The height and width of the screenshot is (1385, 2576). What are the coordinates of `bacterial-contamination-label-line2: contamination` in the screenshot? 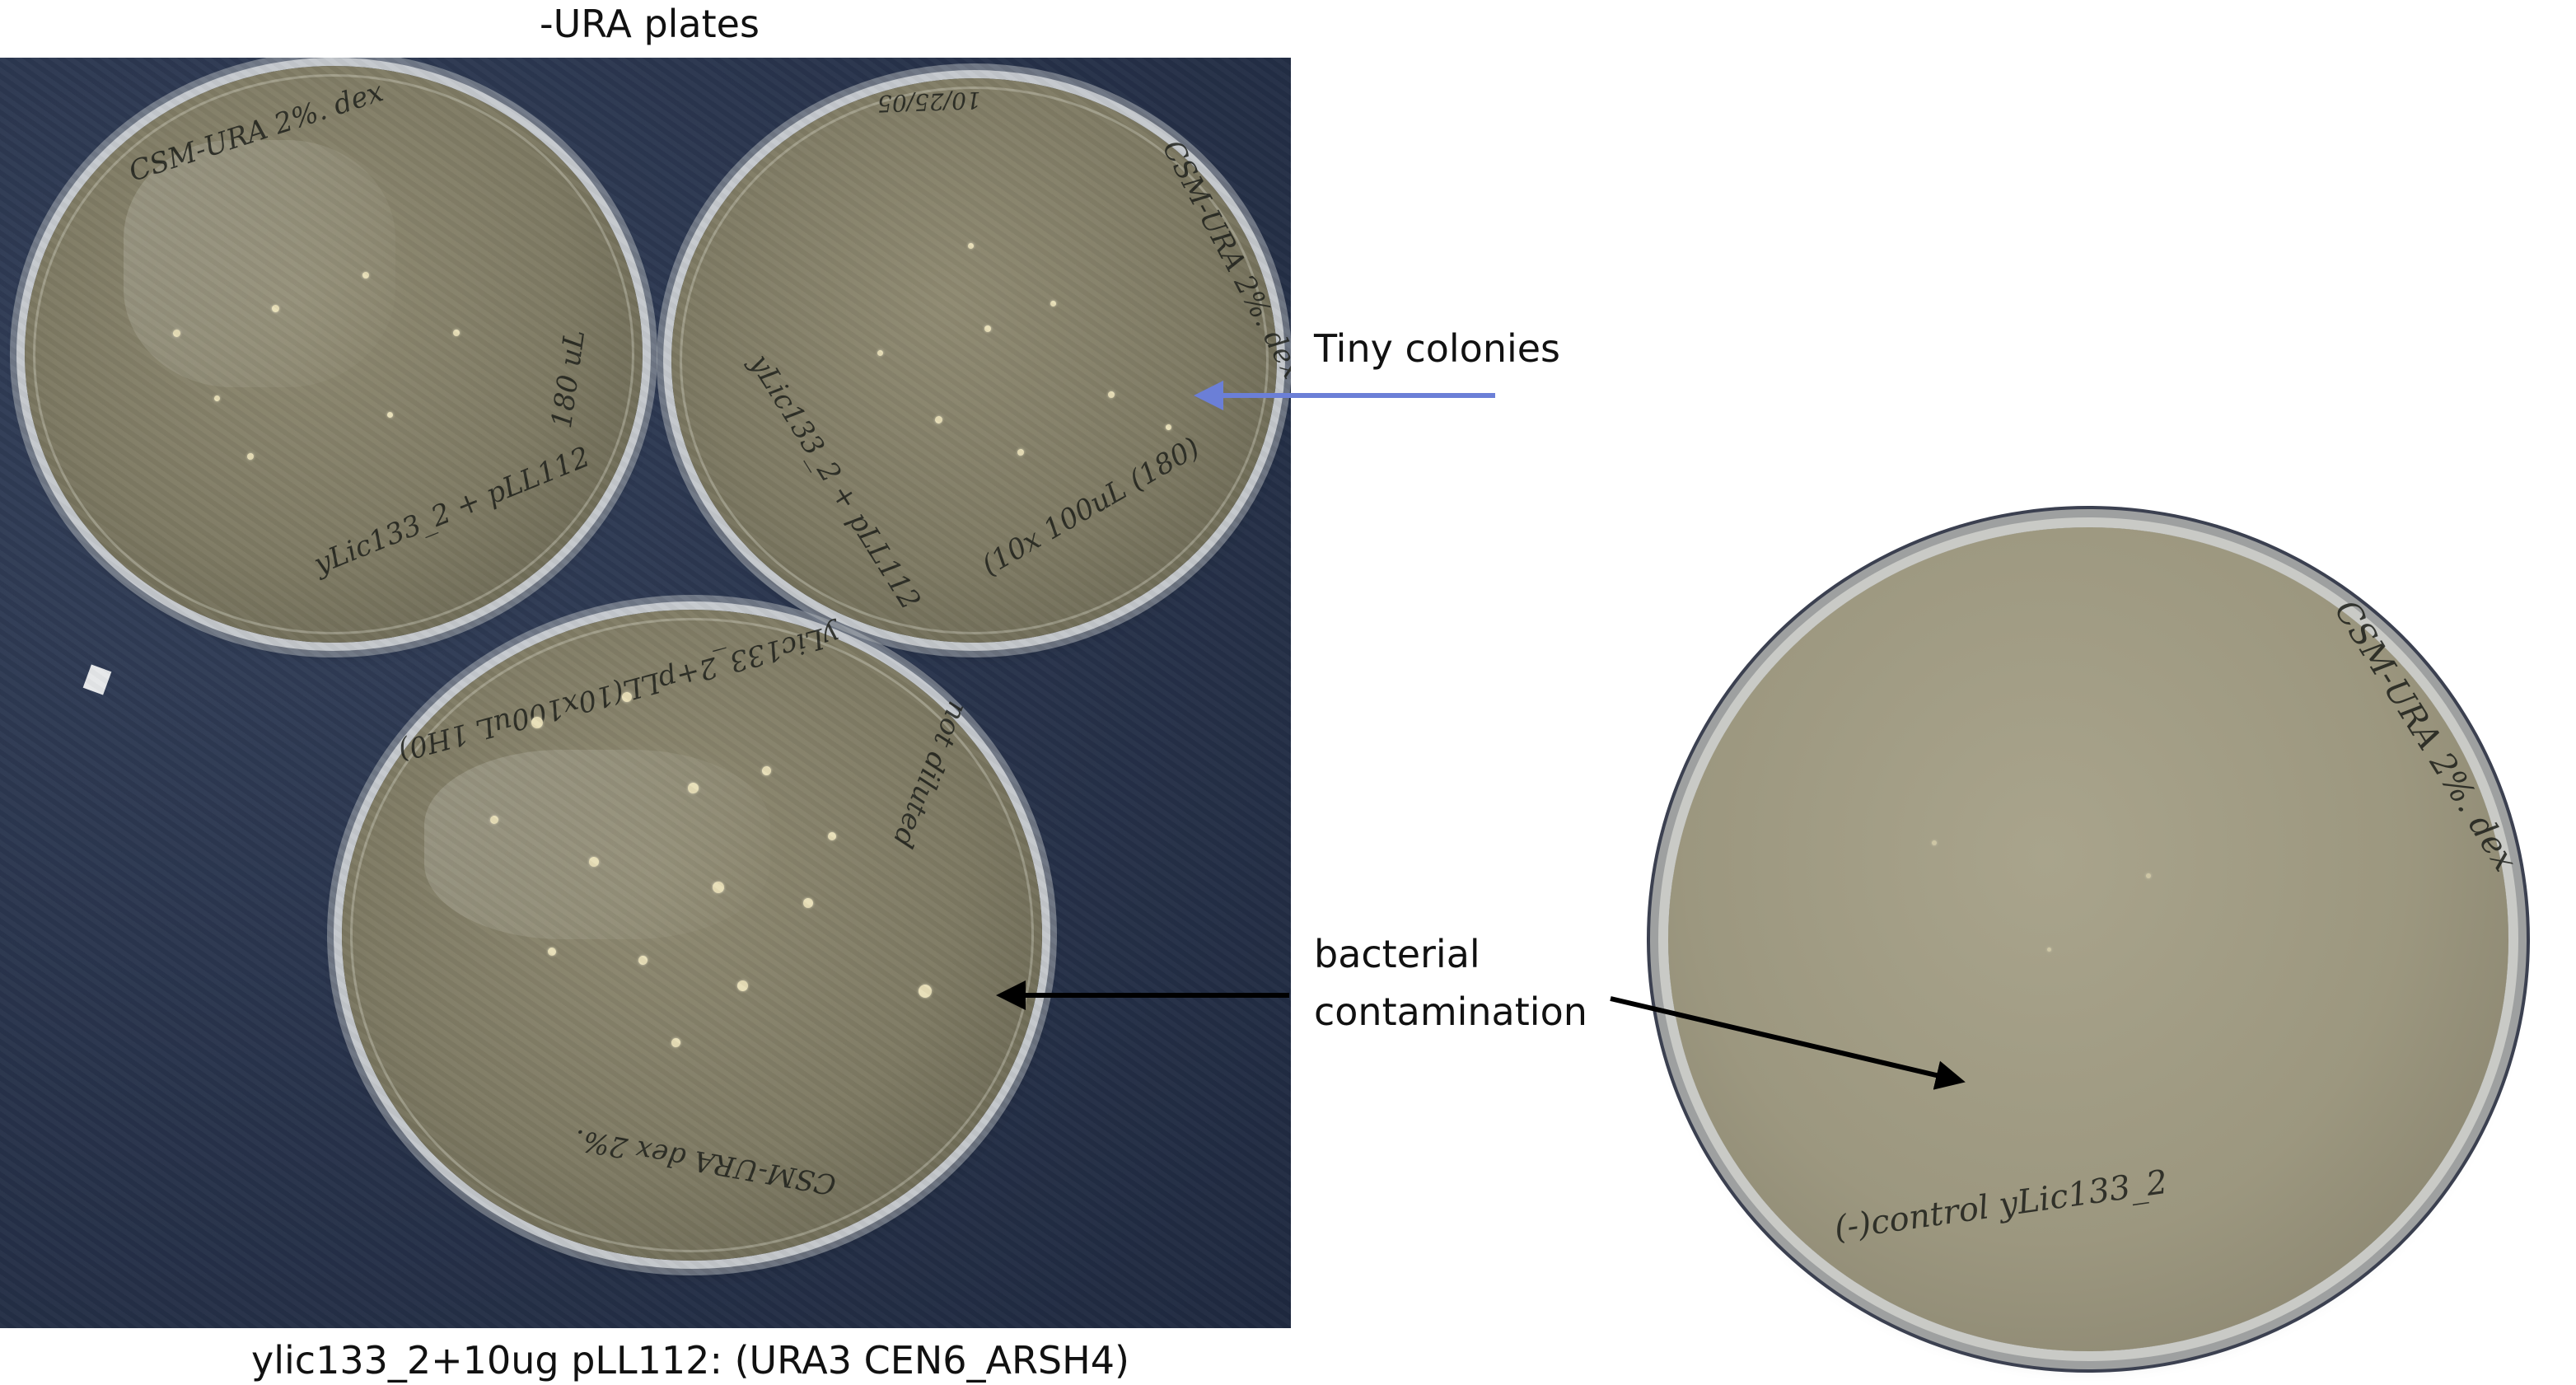 It's located at (1450, 1012).